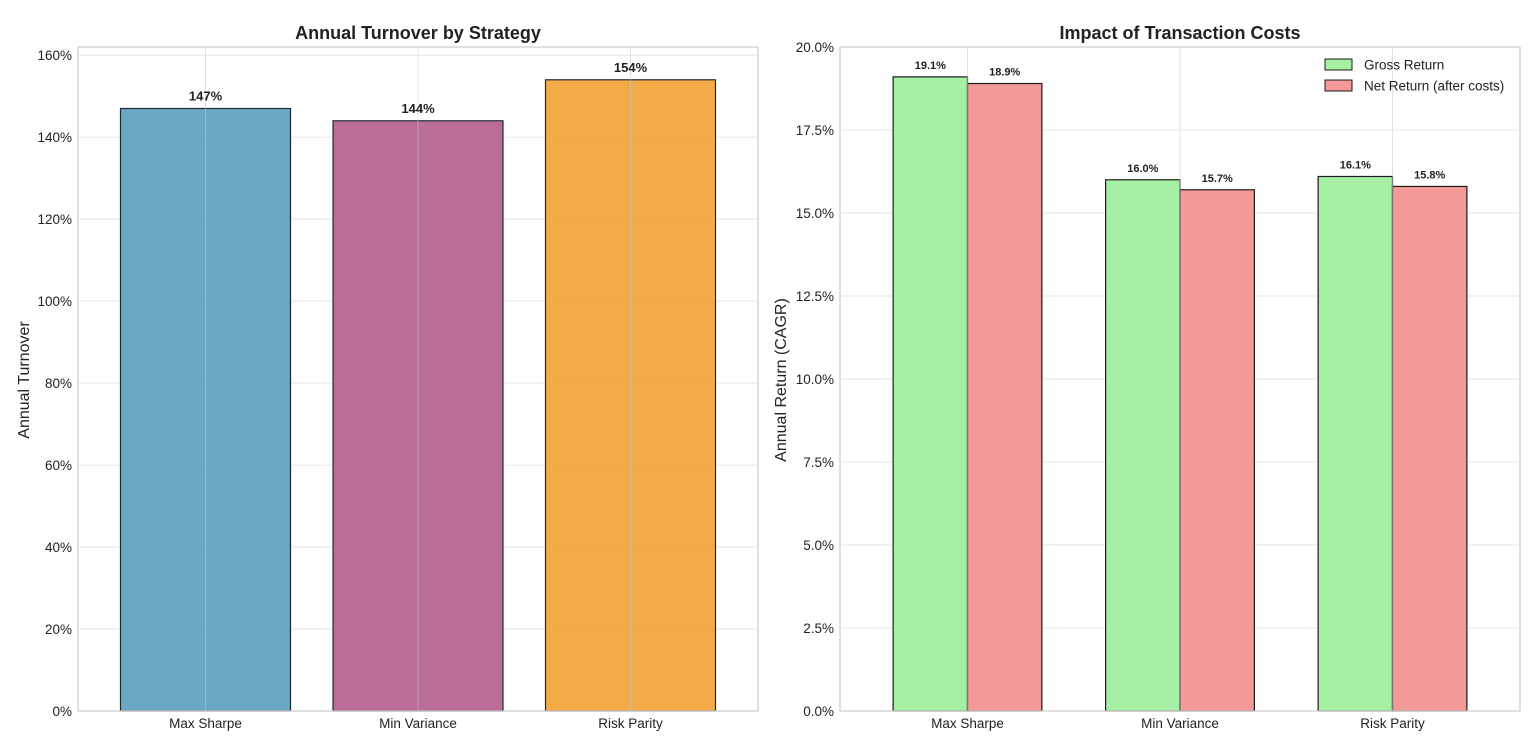  What do you see at coordinates (930, 66) in the screenshot?
I see `data-label-gross-return-max-sharpe: 19.1%` at bounding box center [930, 66].